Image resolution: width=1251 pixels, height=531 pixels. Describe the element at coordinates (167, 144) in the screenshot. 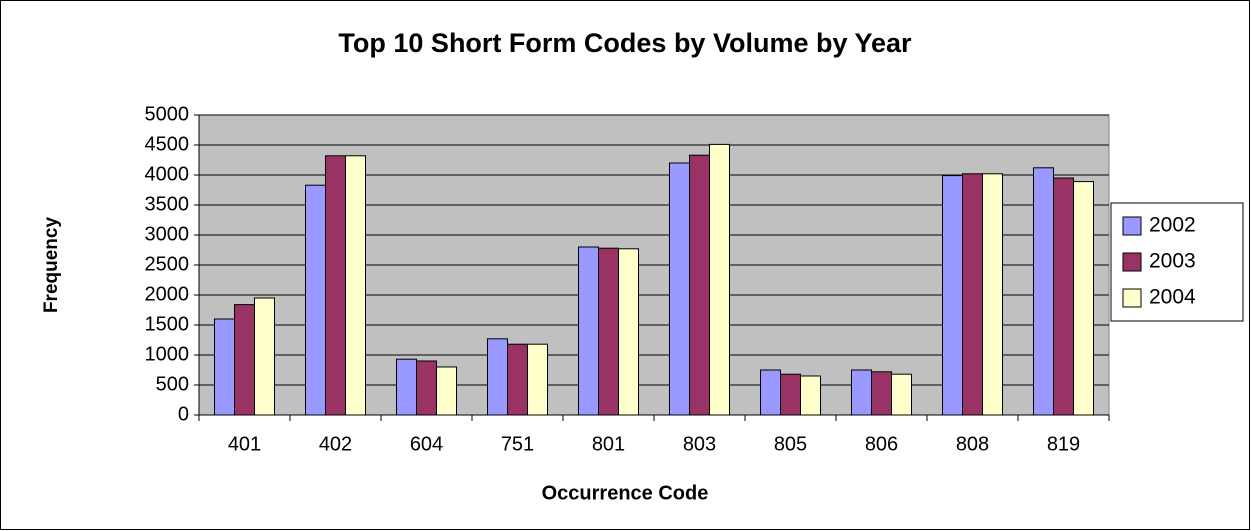

I see `y-tick-label: 4500` at that location.